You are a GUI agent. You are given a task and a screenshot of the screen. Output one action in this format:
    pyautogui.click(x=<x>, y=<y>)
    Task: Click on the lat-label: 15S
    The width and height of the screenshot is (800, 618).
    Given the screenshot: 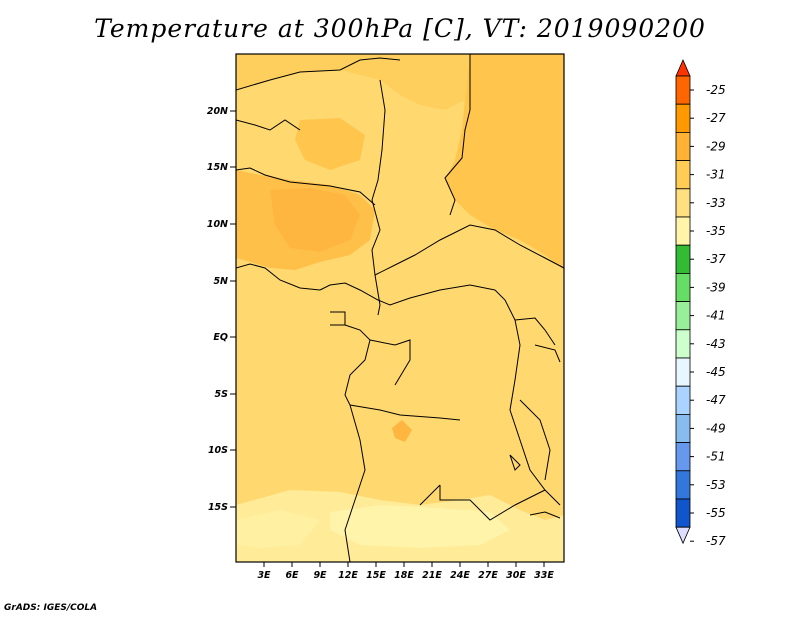 What is the action you would take?
    pyautogui.click(x=218, y=507)
    